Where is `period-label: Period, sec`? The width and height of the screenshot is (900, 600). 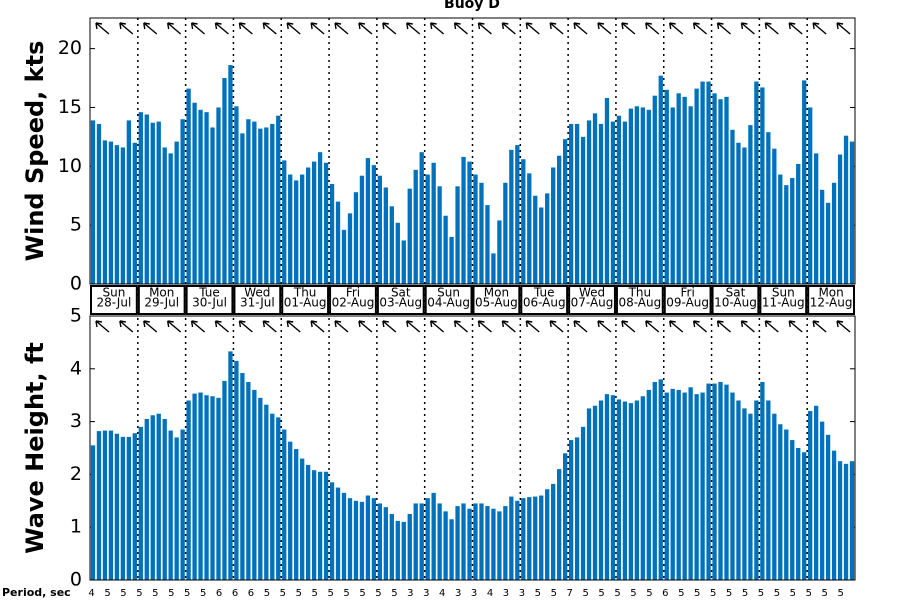
period-label: Period, sec is located at coordinates (36, 592).